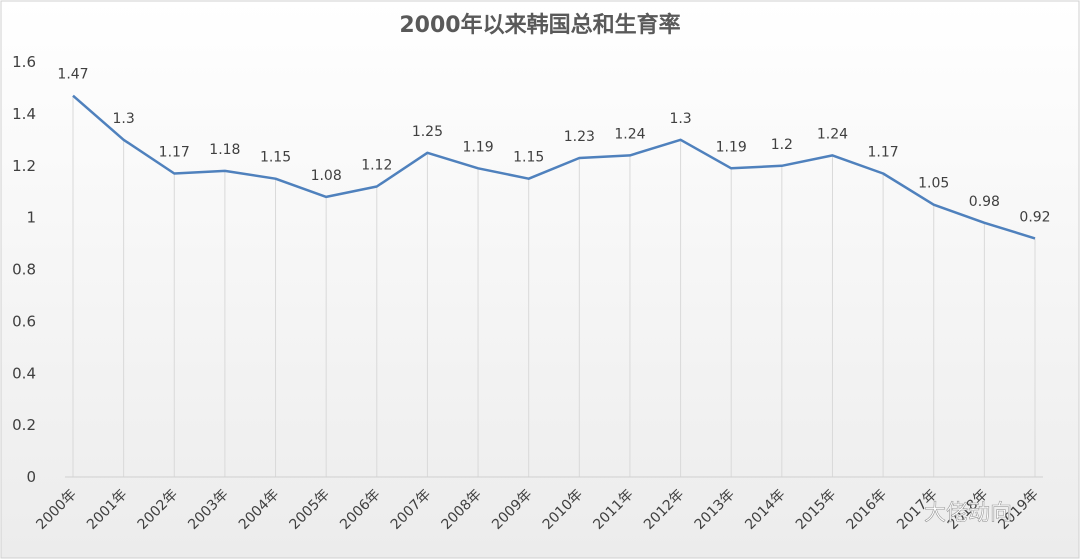 The height and width of the screenshot is (559, 1080). What do you see at coordinates (24, 166) in the screenshot?
I see `y-tick-label: 1.2` at bounding box center [24, 166].